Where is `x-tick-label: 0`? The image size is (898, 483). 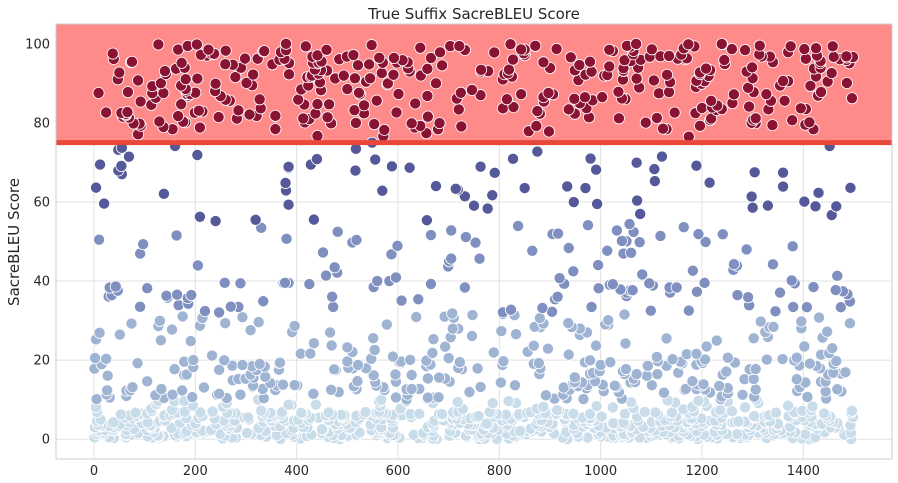
x-tick-label: 0 is located at coordinates (94, 471).